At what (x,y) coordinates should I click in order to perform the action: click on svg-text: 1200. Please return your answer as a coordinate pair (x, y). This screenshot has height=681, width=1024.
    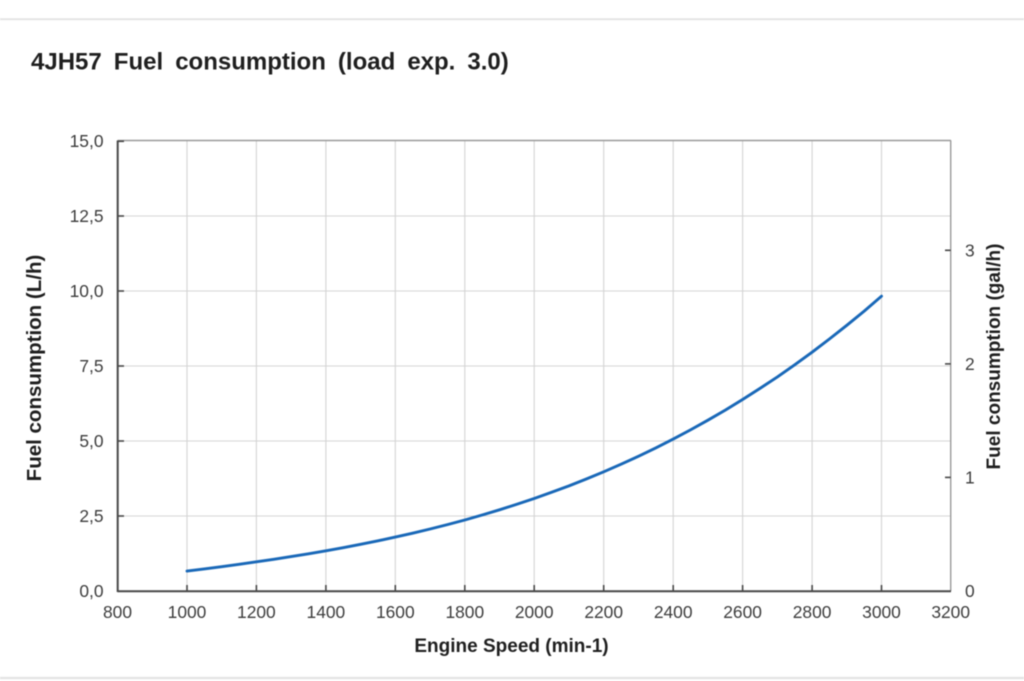
    Looking at the image, I should click on (256, 612).